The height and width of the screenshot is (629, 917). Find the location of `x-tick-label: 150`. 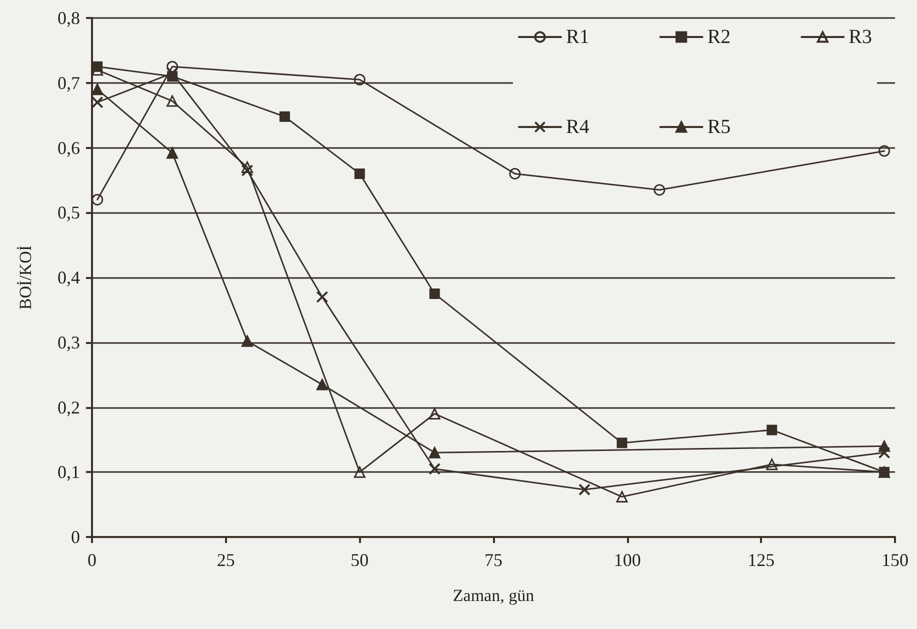

x-tick-label: 150 is located at coordinates (895, 560).